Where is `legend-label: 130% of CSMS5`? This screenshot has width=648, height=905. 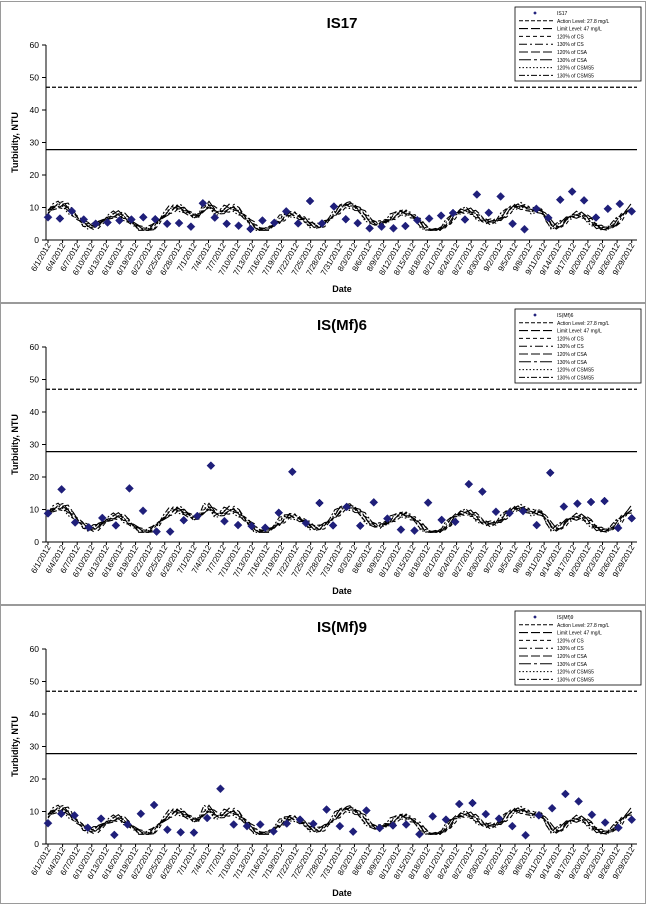 legend-label: 130% of CSMS5 is located at coordinates (575, 378).